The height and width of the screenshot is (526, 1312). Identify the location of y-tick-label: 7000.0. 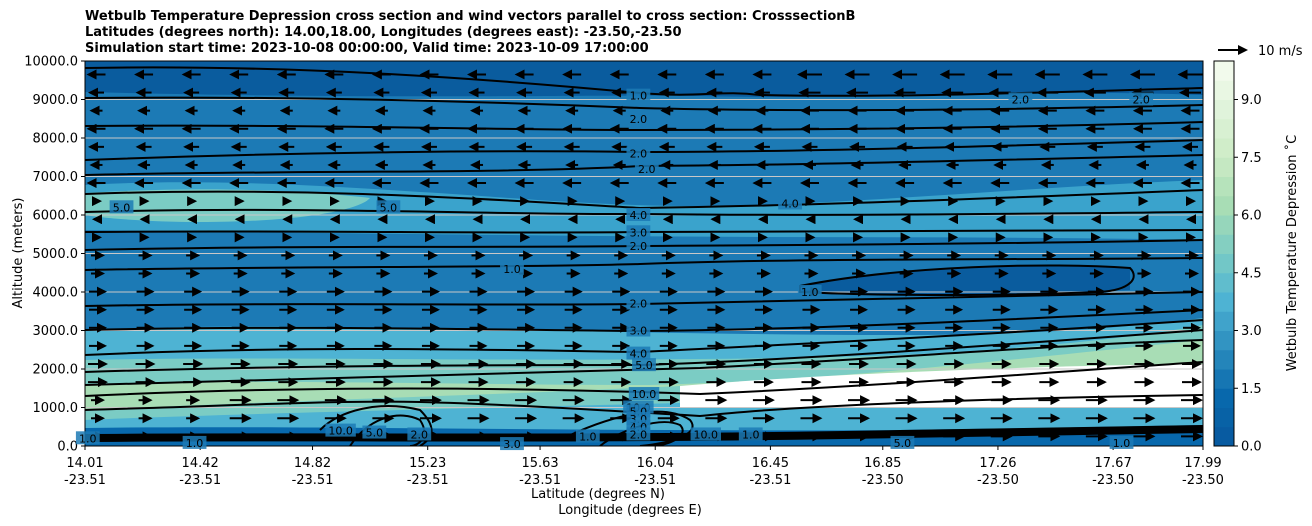
(56, 177).